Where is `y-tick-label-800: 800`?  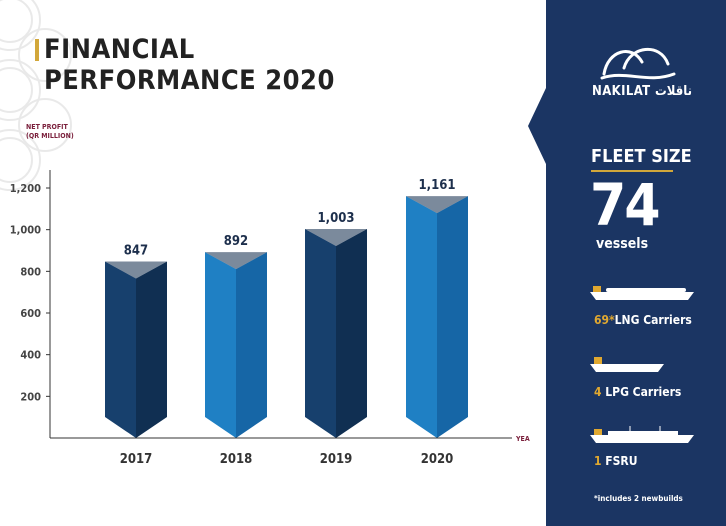
y-tick-label-800: 800 is located at coordinates (30, 271).